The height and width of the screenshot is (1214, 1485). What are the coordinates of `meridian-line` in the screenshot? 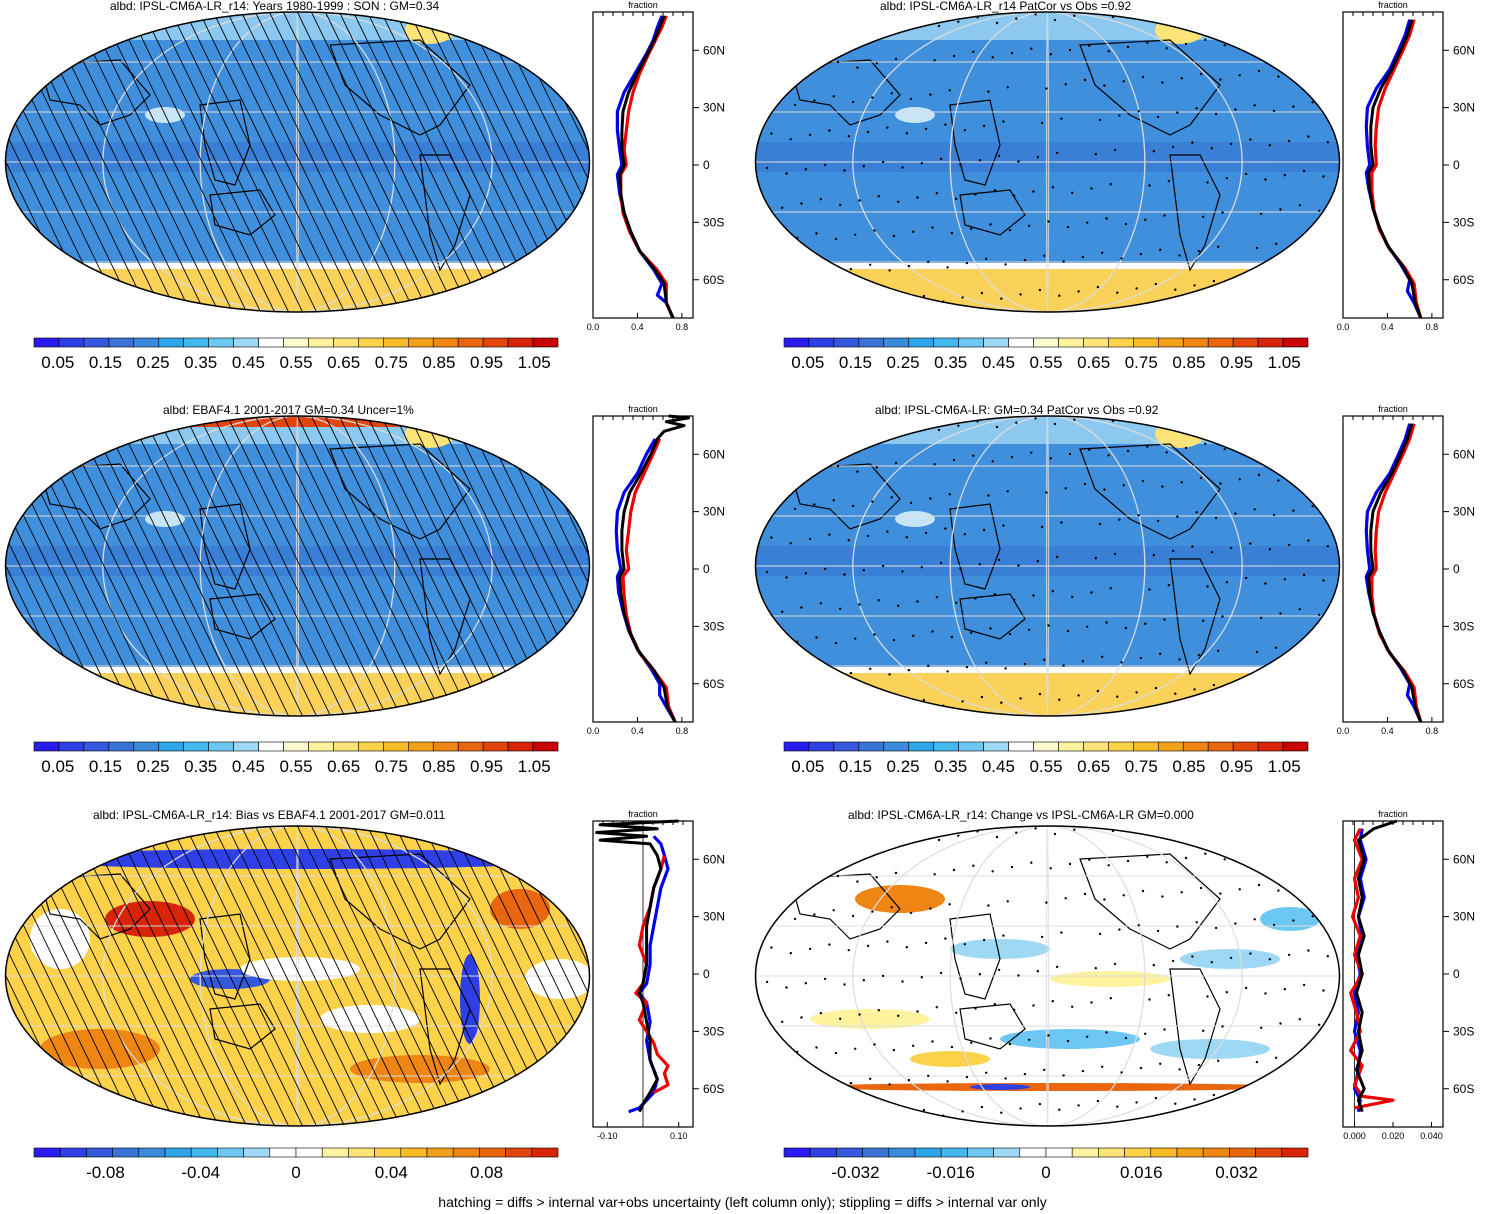 It's located at (297, 976).